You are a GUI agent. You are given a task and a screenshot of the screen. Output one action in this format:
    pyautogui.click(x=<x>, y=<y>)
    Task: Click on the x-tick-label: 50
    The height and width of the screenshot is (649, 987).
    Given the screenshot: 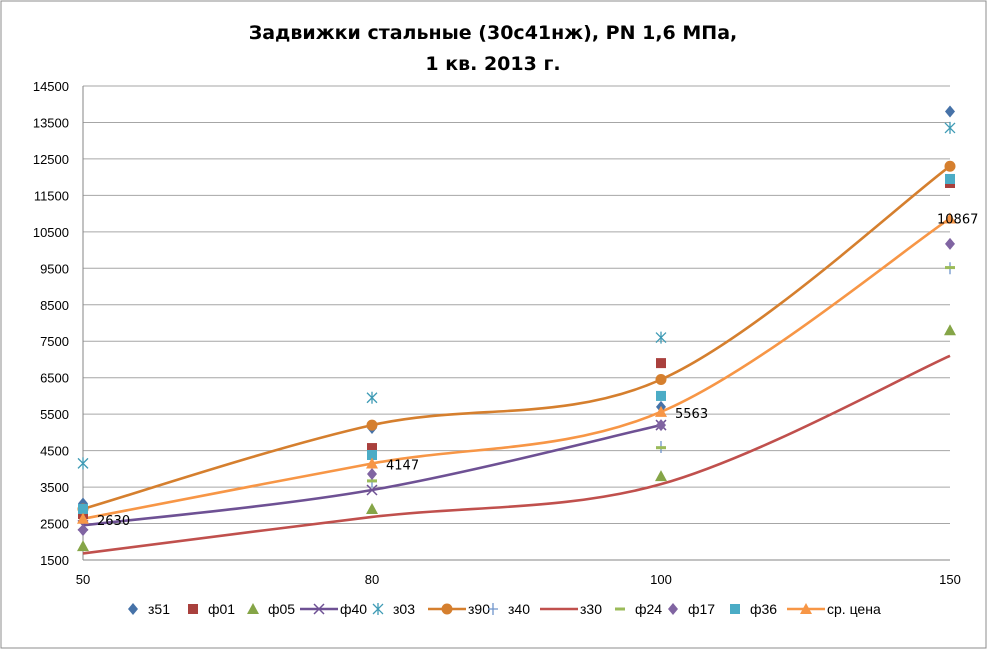 What is the action you would take?
    pyautogui.click(x=83, y=579)
    